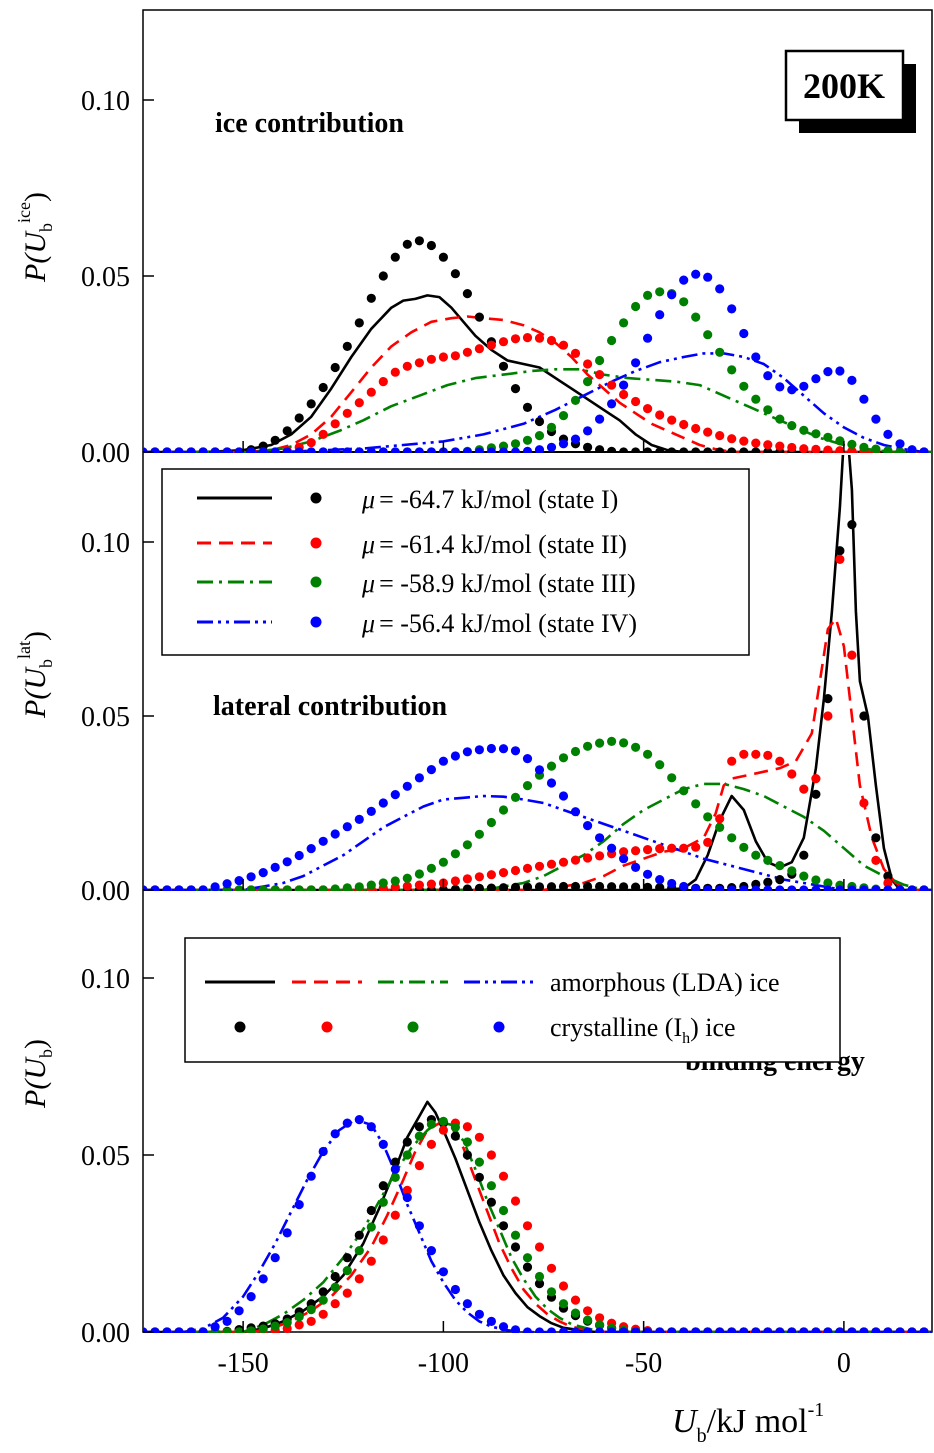  What do you see at coordinates (748, 1423) in the screenshot?
I see `x-axis-label: Ub/kJ mol-1` at bounding box center [748, 1423].